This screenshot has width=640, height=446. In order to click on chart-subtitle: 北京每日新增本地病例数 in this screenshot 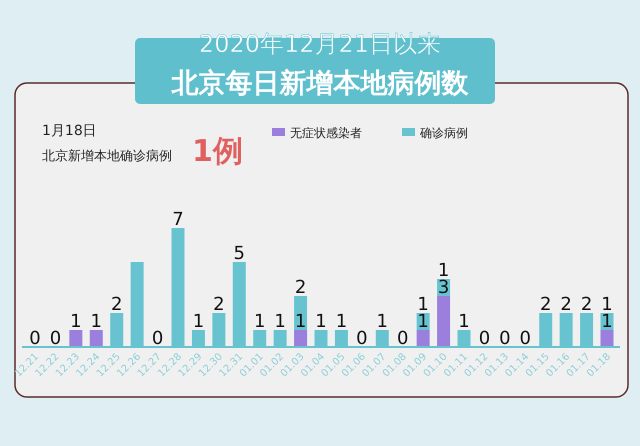, I will do `click(320, 83)`.